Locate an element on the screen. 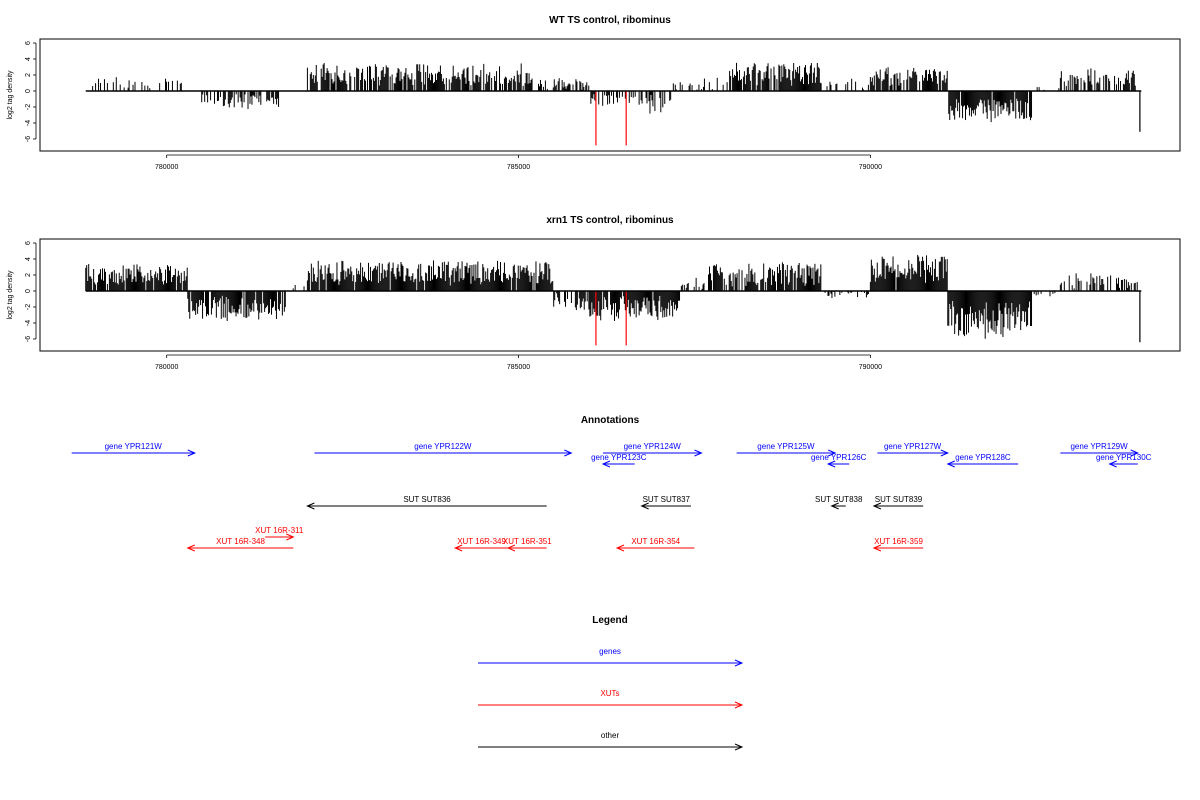 The height and width of the screenshot is (800, 1200). feature-label: gene YPR125W is located at coordinates (786, 446).